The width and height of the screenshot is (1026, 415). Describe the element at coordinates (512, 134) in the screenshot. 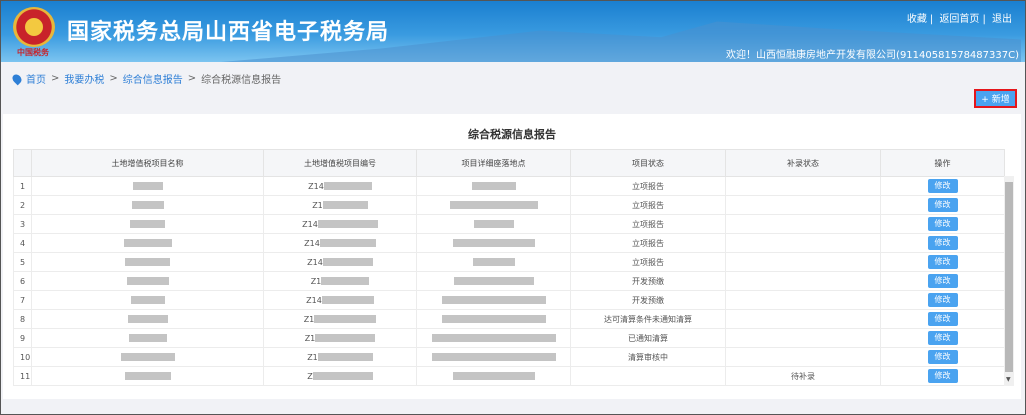

I see `table-title: 综合税源信息报告` at that location.